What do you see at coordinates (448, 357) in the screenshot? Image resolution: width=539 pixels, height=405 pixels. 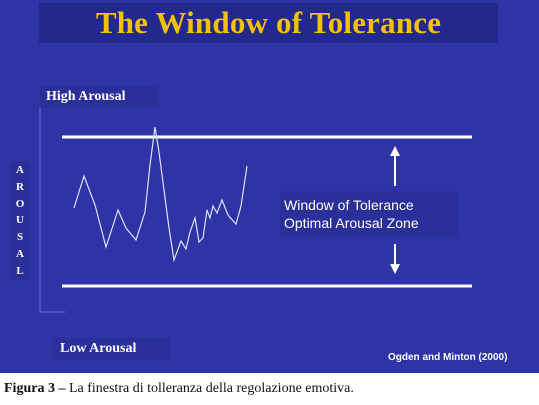 I see `citation: Ogden and Minton (2000)` at bounding box center [448, 357].